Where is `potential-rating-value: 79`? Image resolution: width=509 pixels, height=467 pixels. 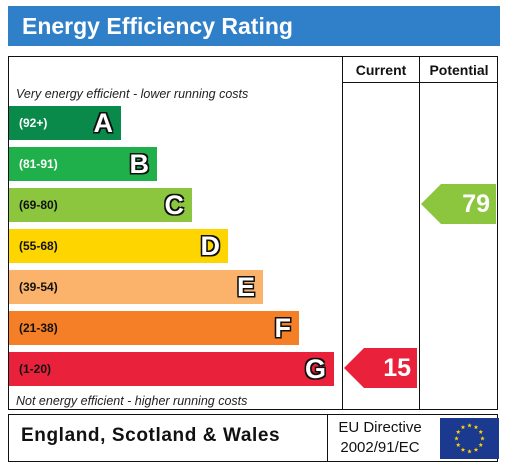
potential-rating-value: 79 is located at coordinates (476, 204).